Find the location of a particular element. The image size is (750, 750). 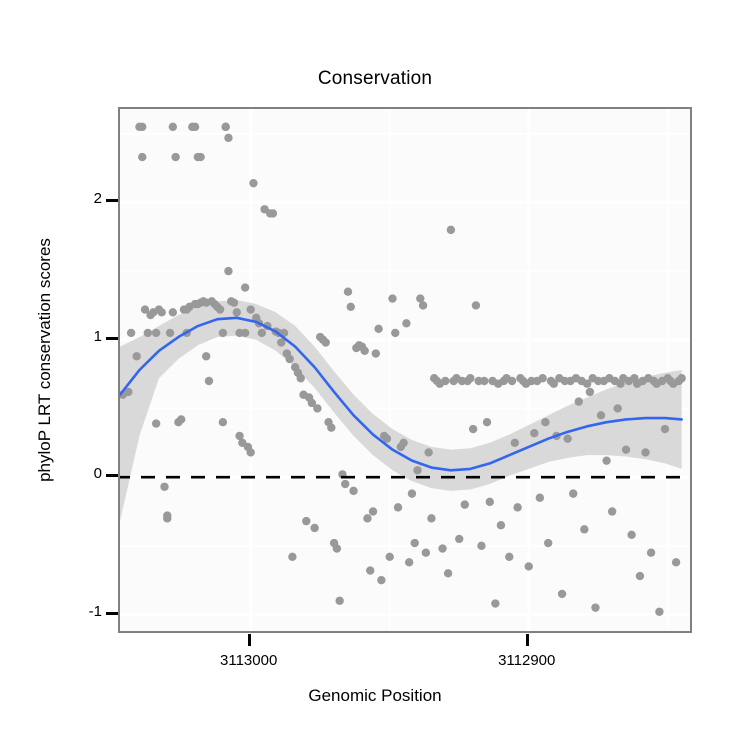

y-tick-label: 1 is located at coordinates (97, 336).